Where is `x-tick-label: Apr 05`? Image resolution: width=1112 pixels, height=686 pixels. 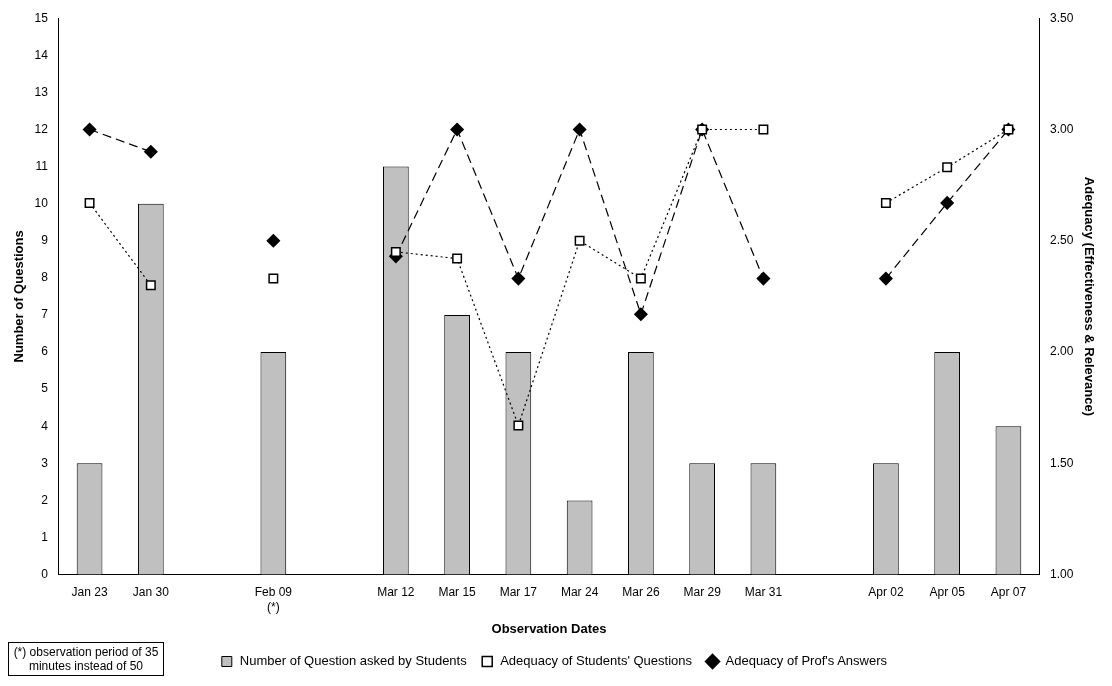 x-tick-label: Apr 05 is located at coordinates (947, 592).